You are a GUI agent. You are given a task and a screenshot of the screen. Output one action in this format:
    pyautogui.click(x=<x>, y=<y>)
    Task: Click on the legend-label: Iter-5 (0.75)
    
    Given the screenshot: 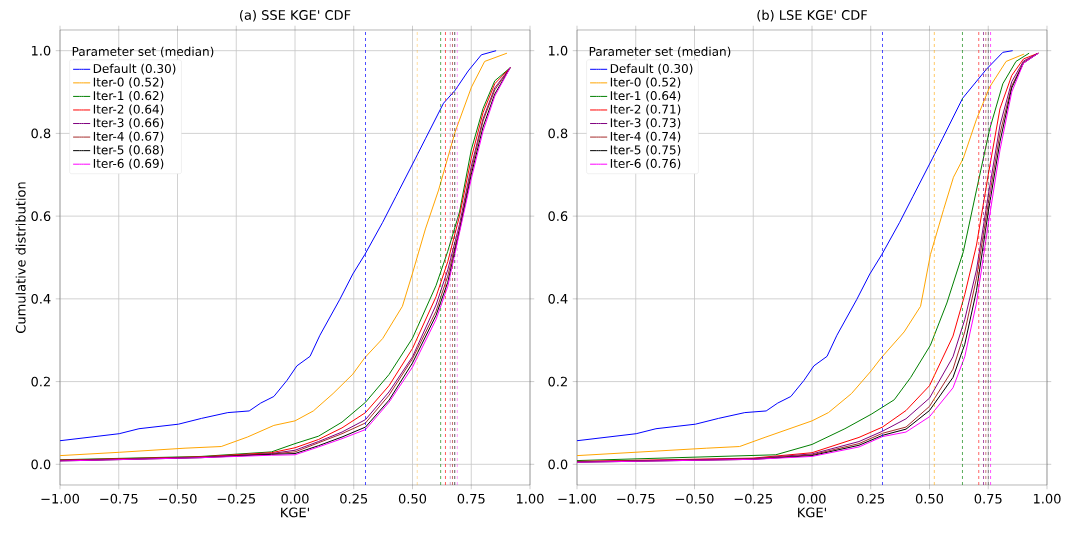 What is the action you would take?
    pyautogui.click(x=645, y=150)
    